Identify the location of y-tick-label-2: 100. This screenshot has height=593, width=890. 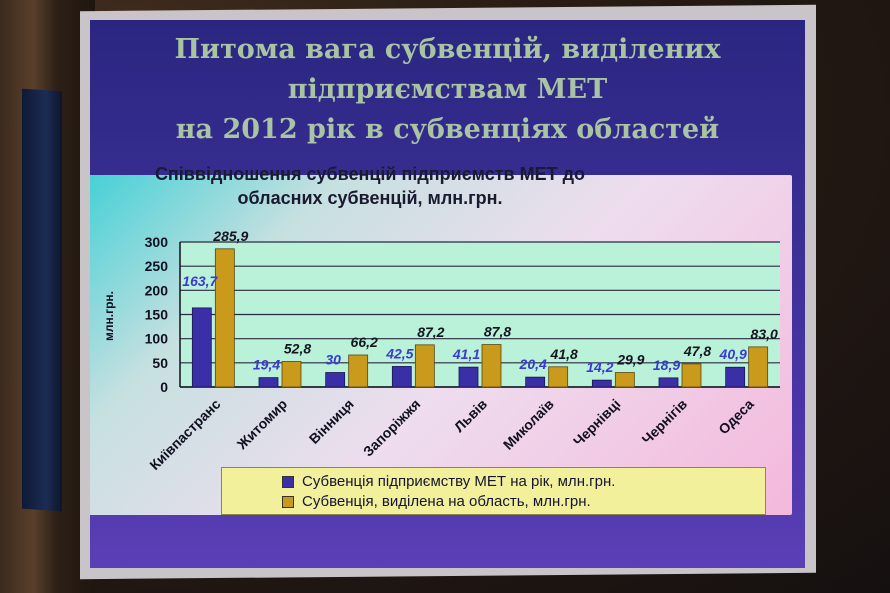
(157, 339).